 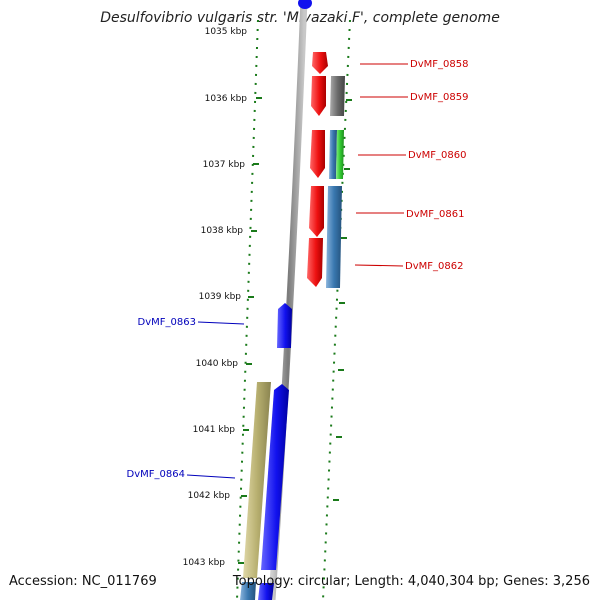 What do you see at coordinates (250, 330) in the screenshot?
I see `scale-ticks` at bounding box center [250, 330].